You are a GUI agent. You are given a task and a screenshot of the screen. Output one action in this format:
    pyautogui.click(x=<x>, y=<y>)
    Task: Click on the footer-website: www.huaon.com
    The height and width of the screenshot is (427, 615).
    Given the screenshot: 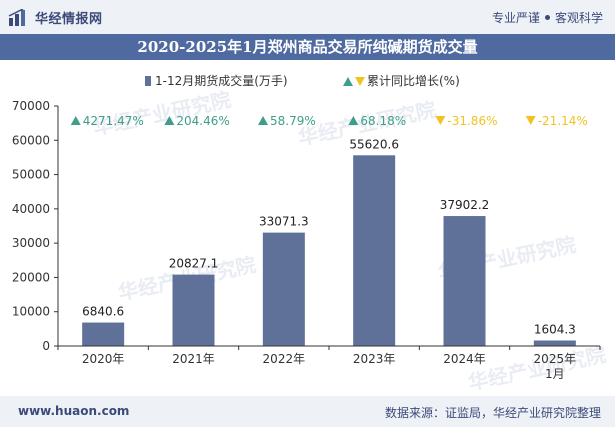 What is the action you would take?
    pyautogui.click(x=74, y=411)
    